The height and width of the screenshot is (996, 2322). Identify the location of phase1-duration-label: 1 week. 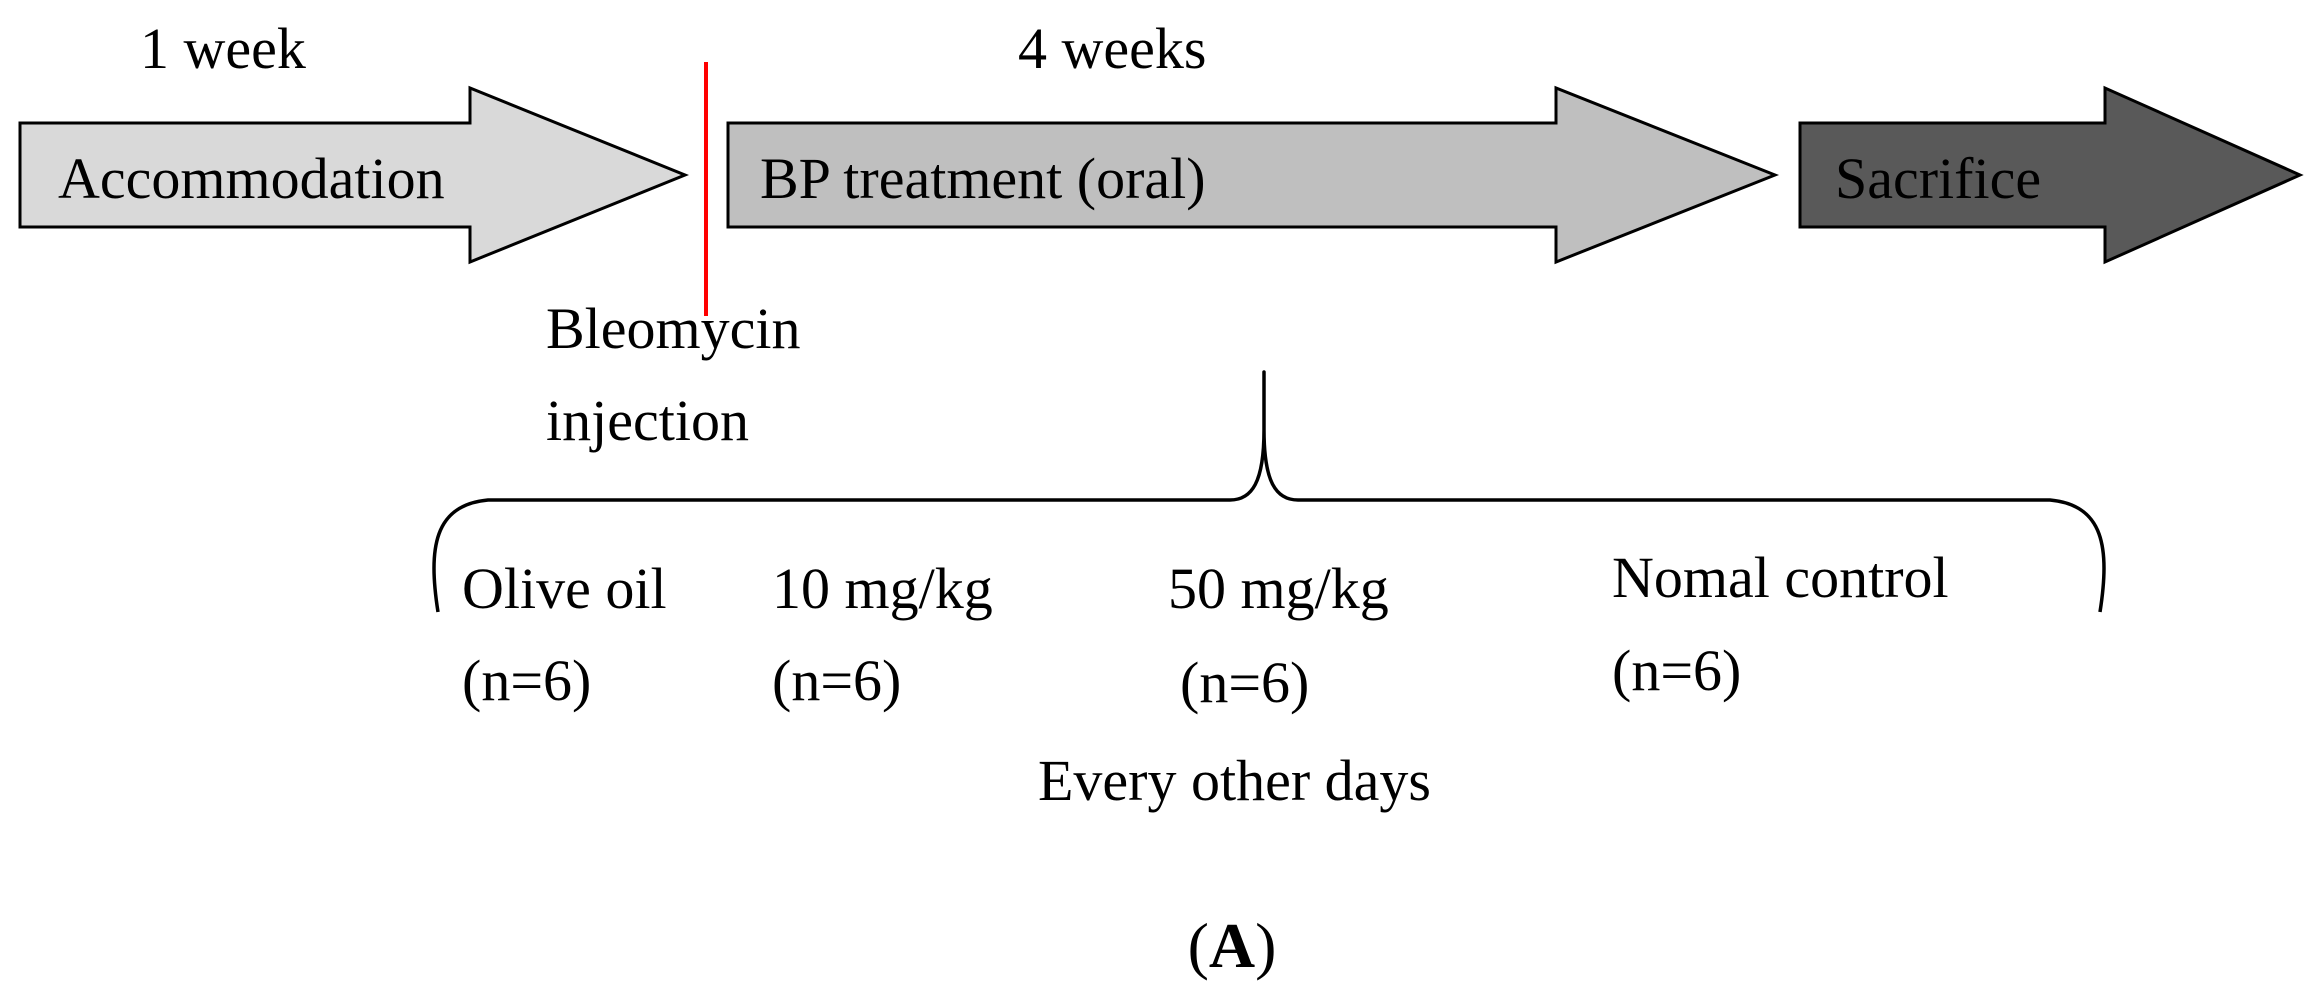
(223, 48).